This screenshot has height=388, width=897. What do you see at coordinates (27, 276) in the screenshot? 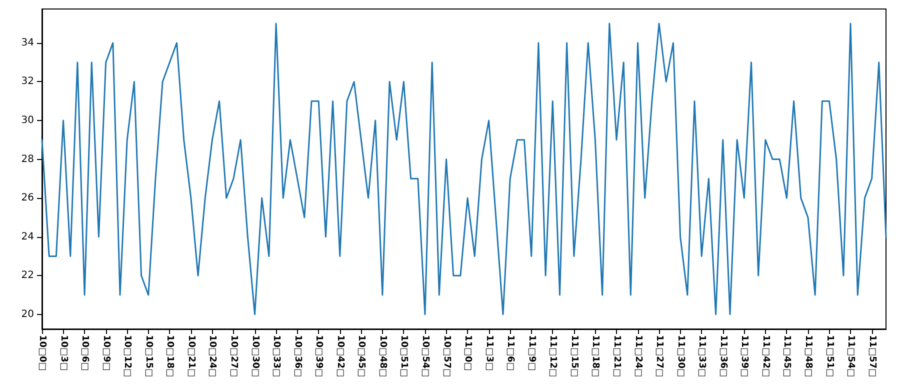
I see `y-tick-label: 22` at bounding box center [27, 276].